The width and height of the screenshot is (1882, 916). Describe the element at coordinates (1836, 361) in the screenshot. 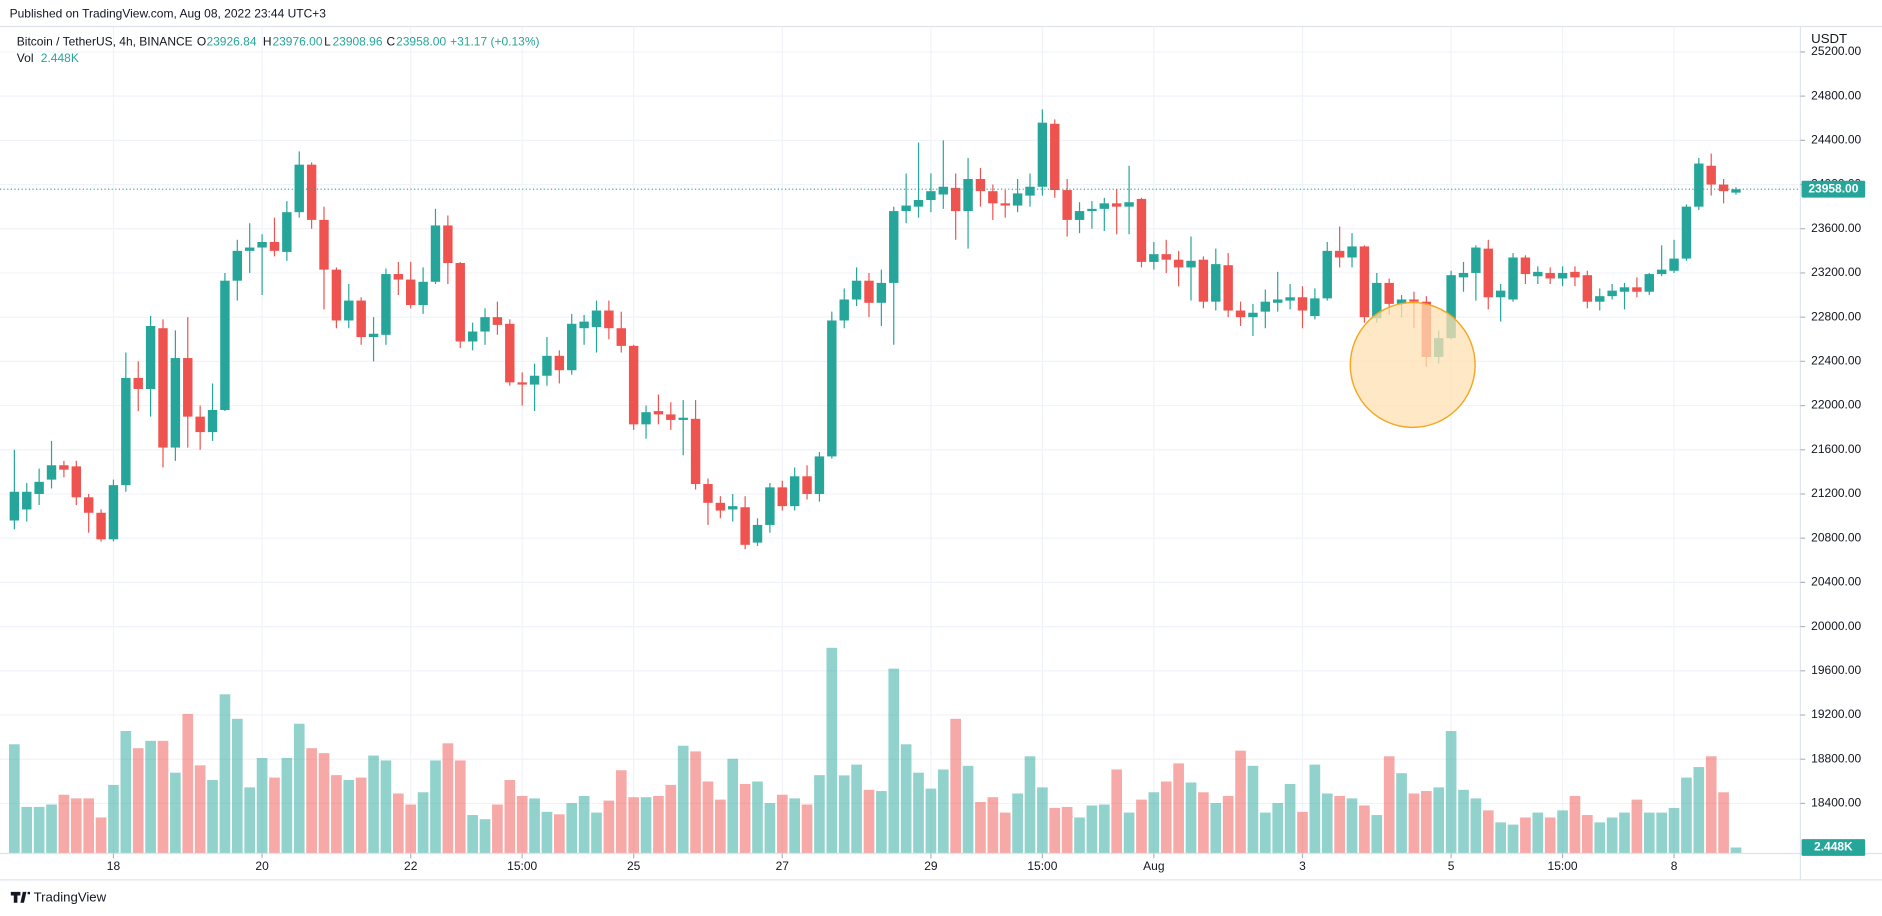

I see `y-tick-label: 22400.00` at that location.